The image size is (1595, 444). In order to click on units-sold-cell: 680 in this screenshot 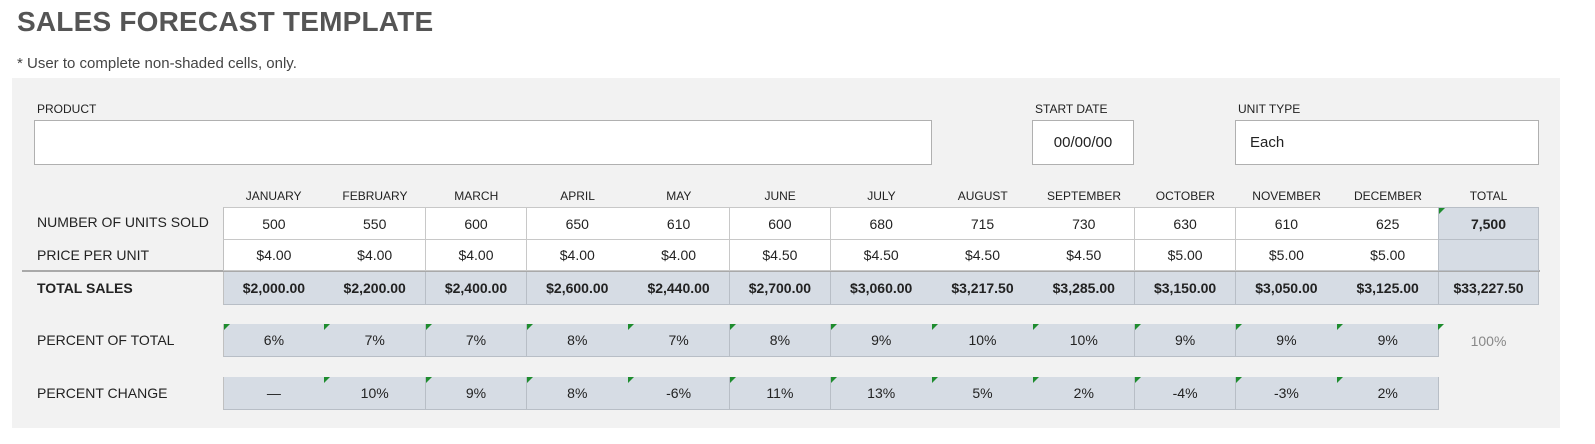, I will do `click(881, 223)`.